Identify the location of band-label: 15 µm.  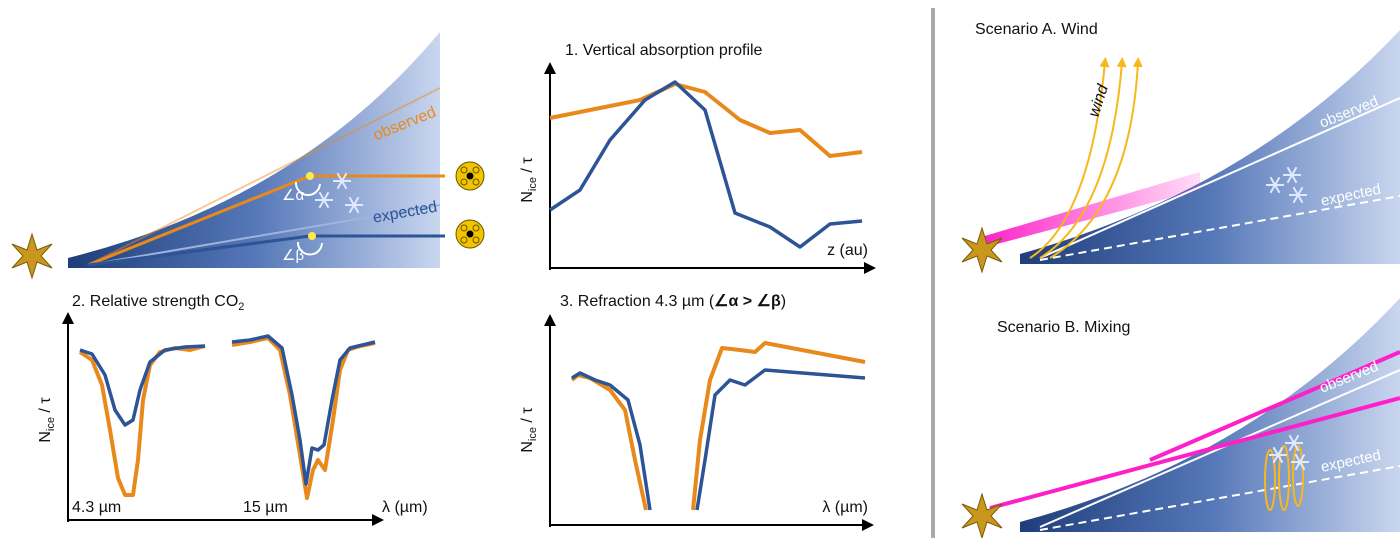
(265, 507).